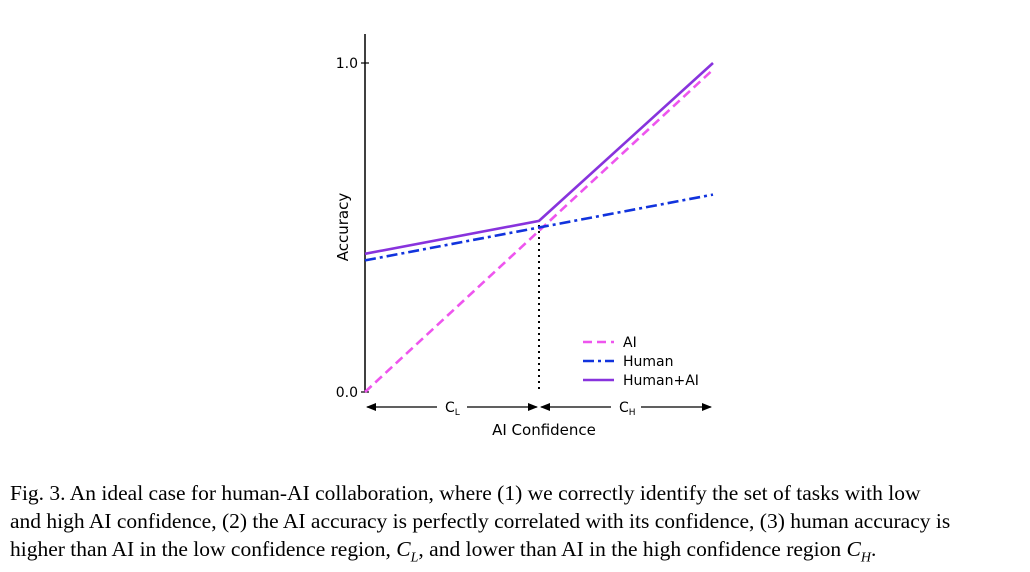 The width and height of the screenshot is (1030, 572). Describe the element at coordinates (347, 64) in the screenshot. I see `y-tick-label-1: 1.0` at that location.